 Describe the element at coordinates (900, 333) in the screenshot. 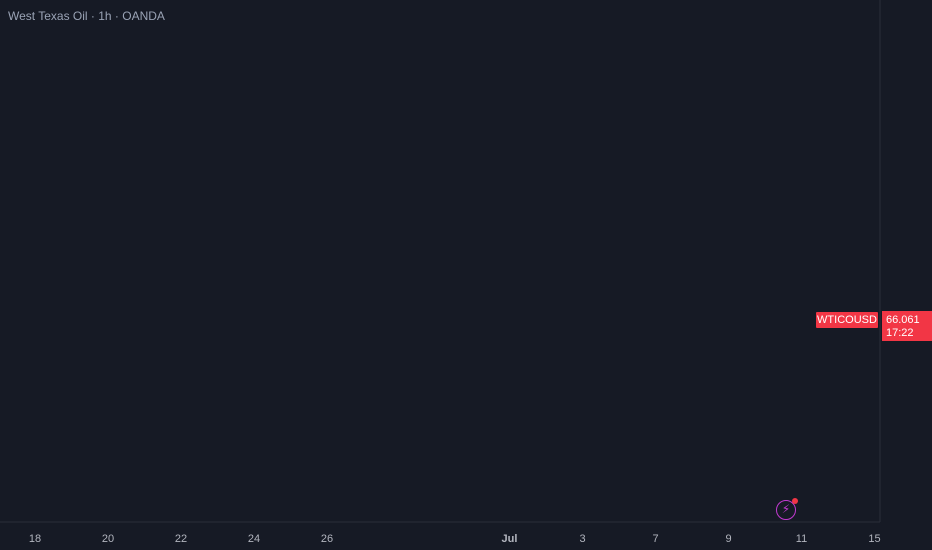

I see `bar-countdown: 17:22` at that location.